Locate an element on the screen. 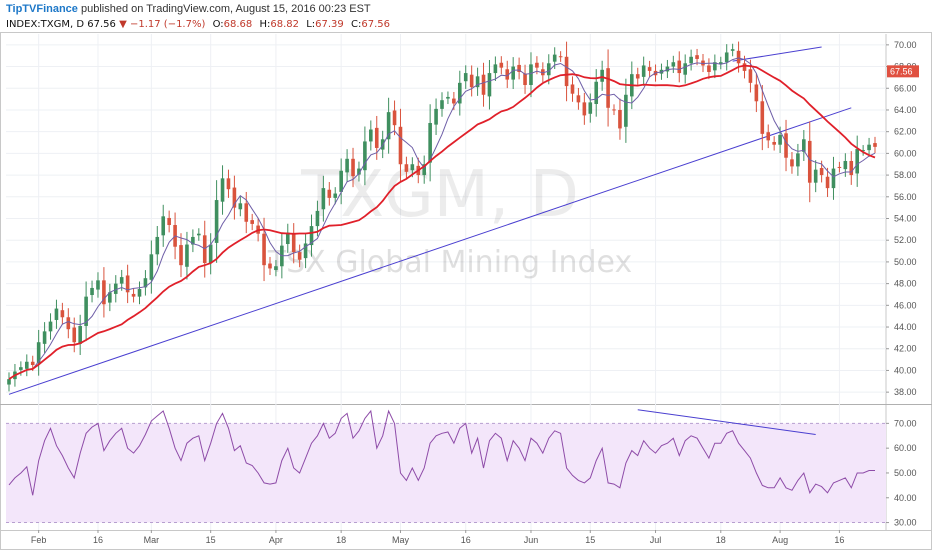  x-tick-label: Jul is located at coordinates (656, 540).